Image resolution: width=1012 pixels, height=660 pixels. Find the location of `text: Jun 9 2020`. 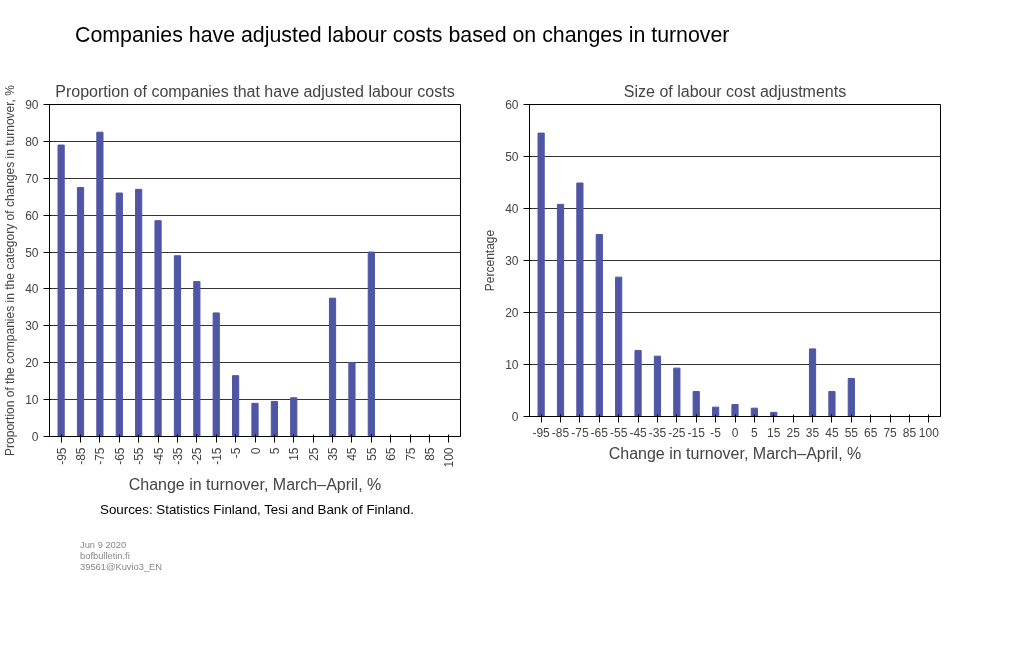

text: Jun 9 2020 is located at coordinates (103, 545).